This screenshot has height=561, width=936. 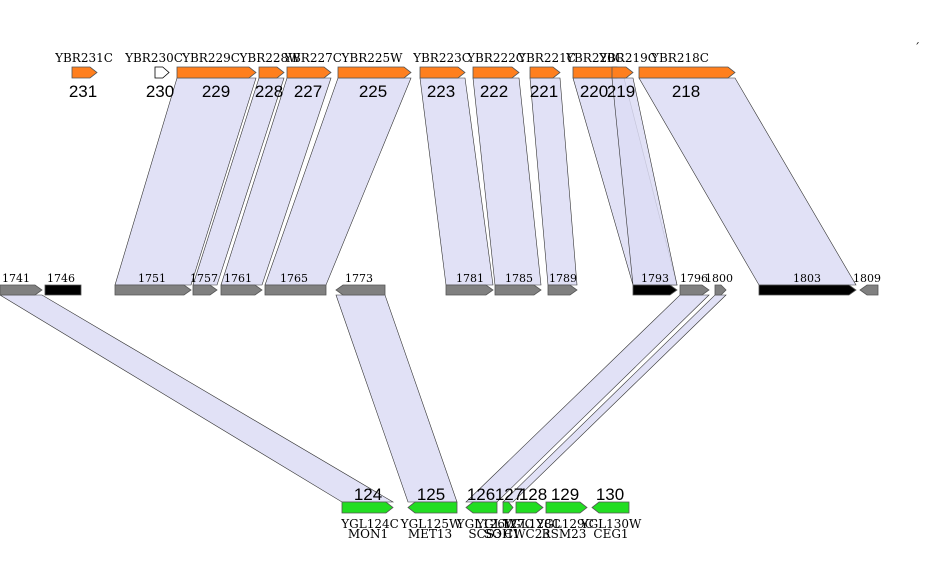 I want to click on gene-number-label: 1796, so click(x=694, y=278).